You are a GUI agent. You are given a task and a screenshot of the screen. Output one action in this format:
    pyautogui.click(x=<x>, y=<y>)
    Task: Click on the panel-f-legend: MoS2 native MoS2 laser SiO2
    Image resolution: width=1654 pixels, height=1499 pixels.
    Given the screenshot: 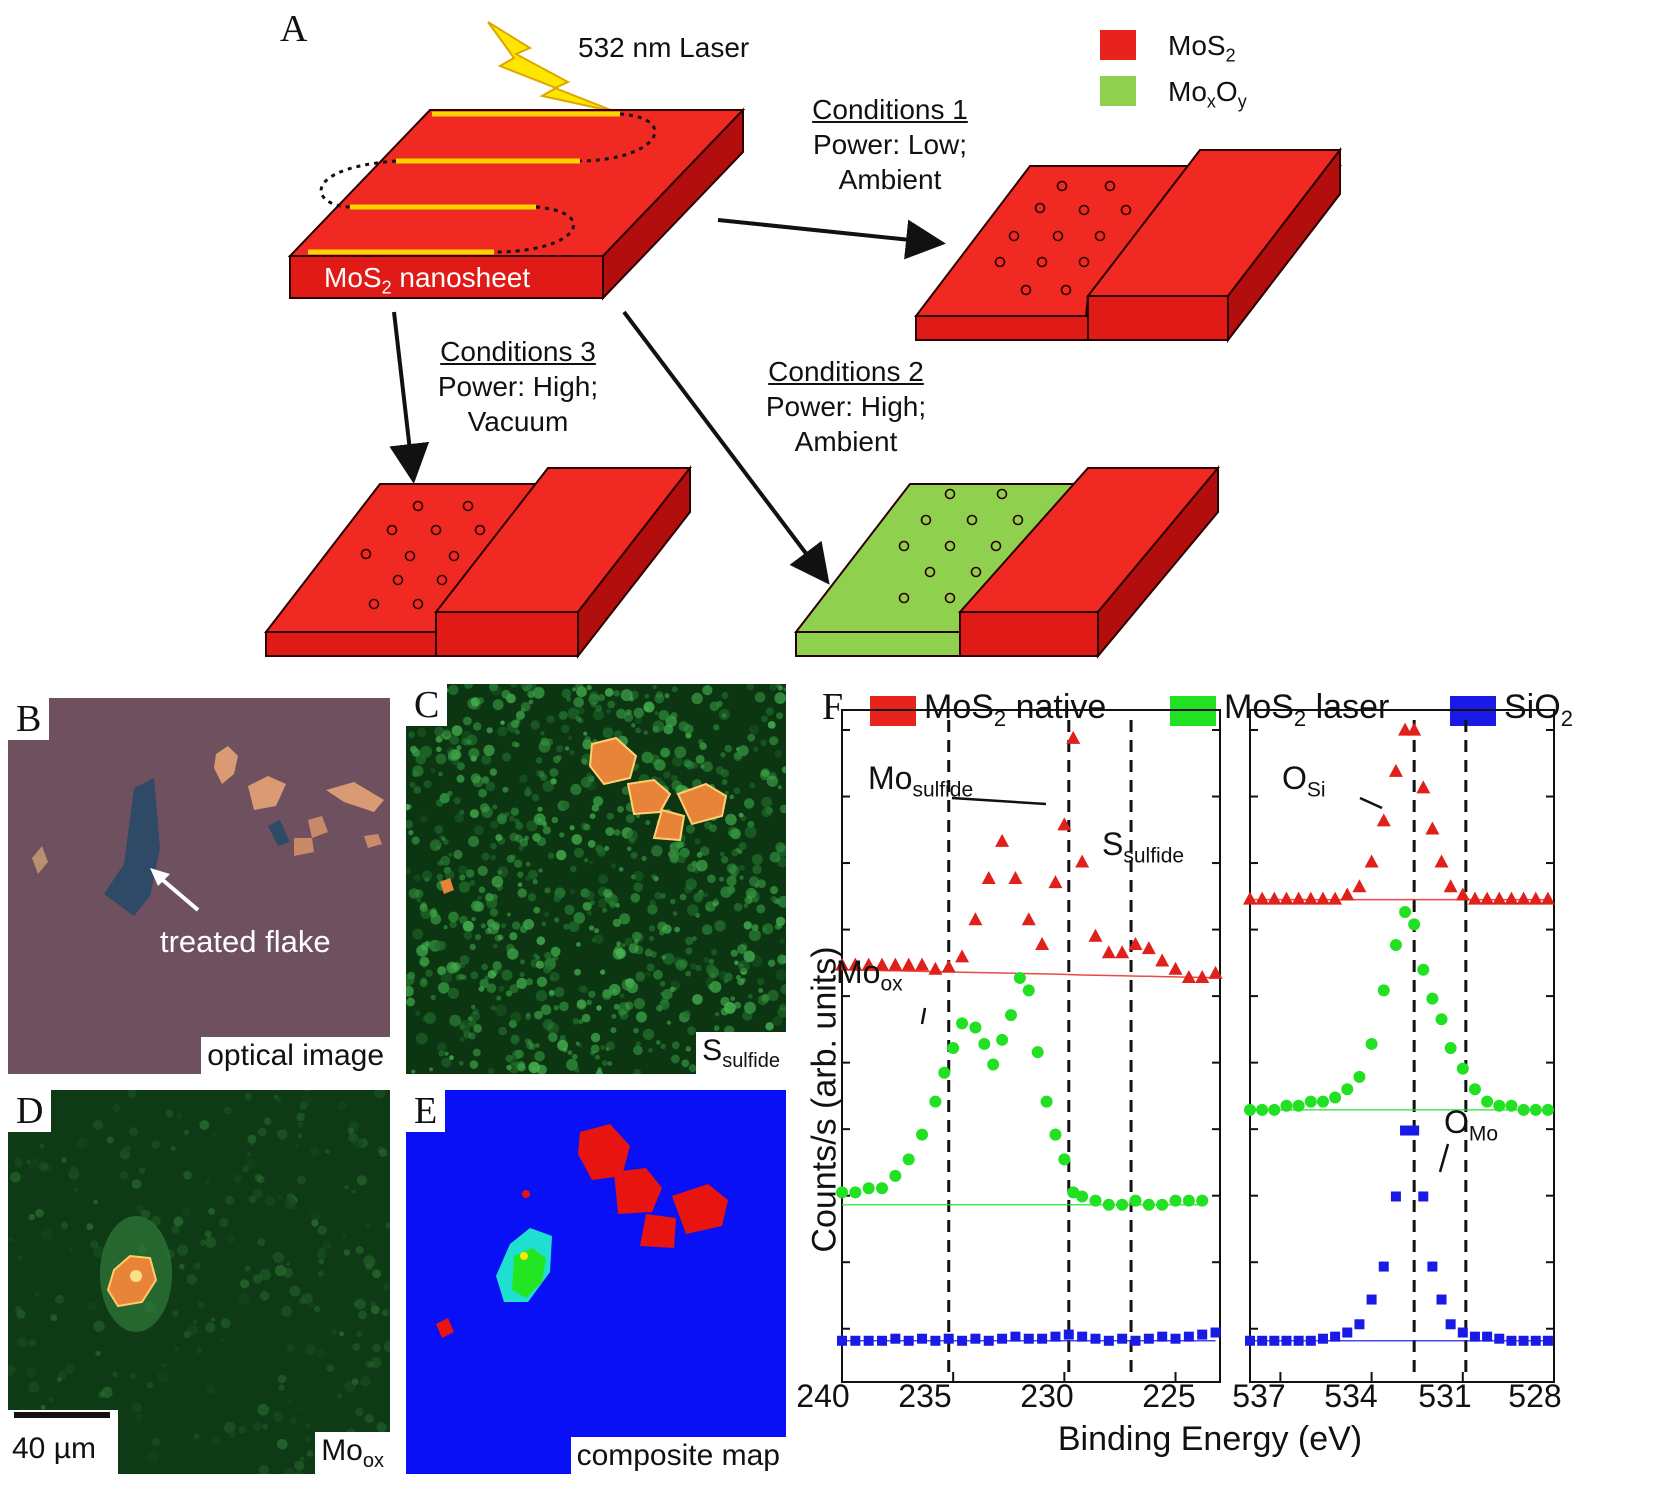 What is the action you would take?
    pyautogui.click(x=1260, y=711)
    